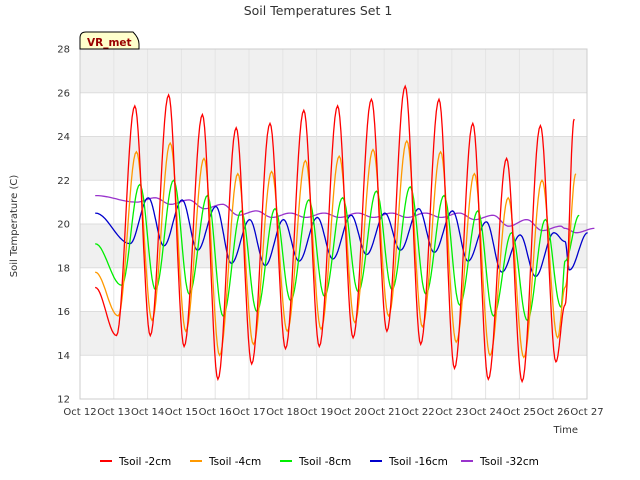 Image resolution: width=640 pixels, height=480 pixels. Describe the element at coordinates (113, 412) in the screenshot. I see `x-tick-label: Oct 13` at that location.